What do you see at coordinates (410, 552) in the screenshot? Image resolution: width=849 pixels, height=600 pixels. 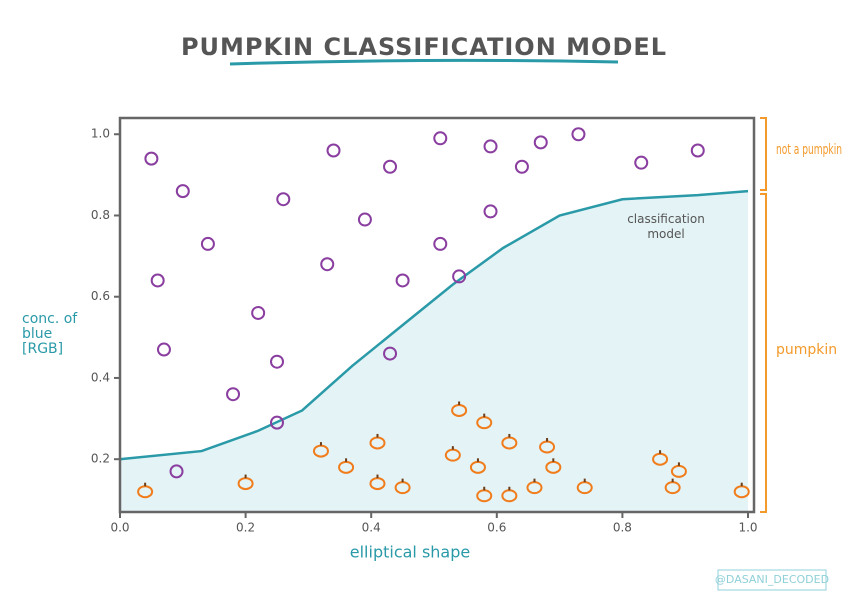 I see `x-axis-label: elliptical shape` at bounding box center [410, 552].